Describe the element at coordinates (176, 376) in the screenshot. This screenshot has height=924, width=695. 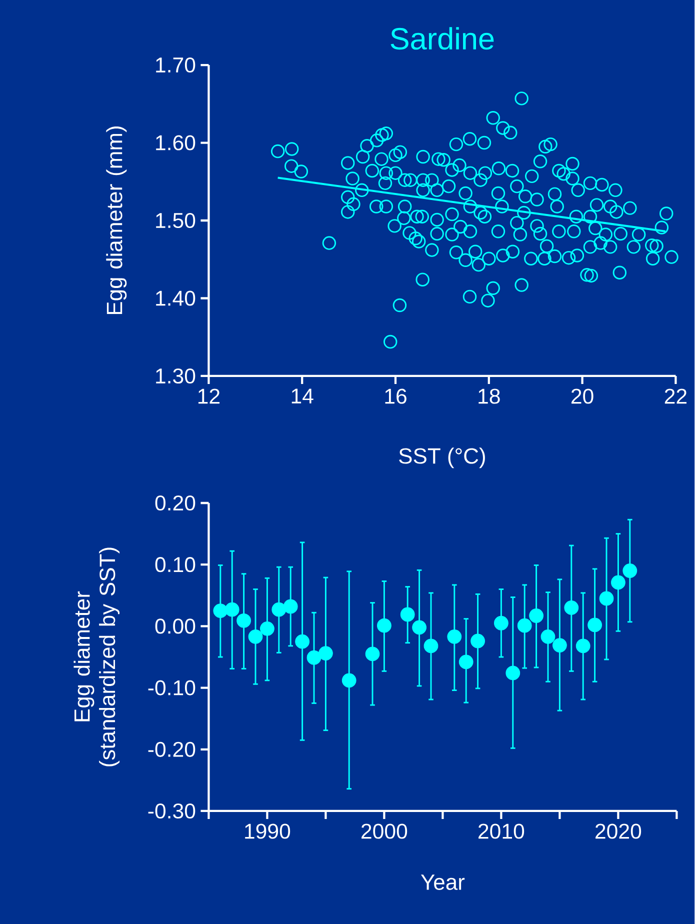
I see `y-tick-label: 1.30` at that location.